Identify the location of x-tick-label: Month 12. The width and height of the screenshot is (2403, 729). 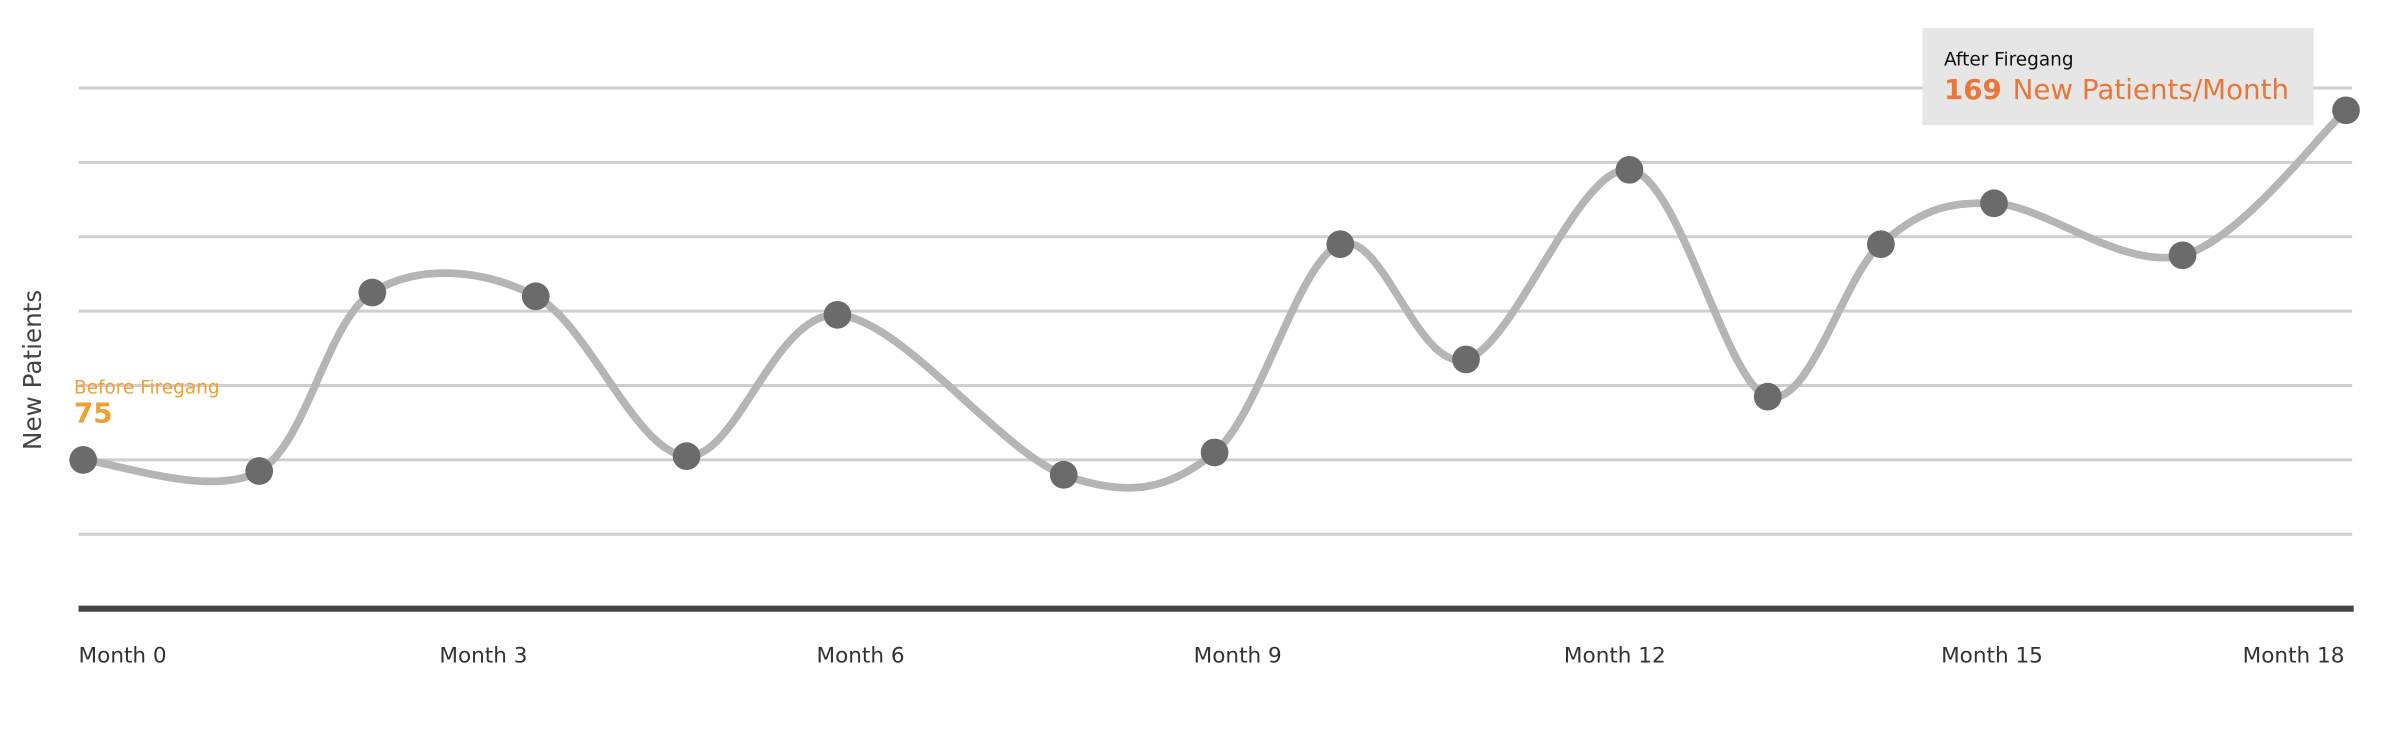
(1615, 655).